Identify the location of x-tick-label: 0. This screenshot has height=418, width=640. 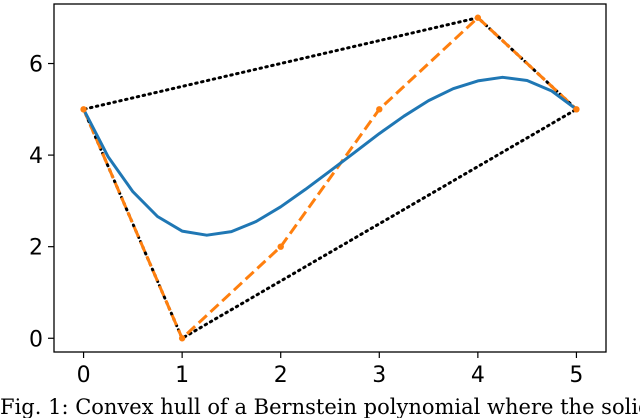
(84, 375).